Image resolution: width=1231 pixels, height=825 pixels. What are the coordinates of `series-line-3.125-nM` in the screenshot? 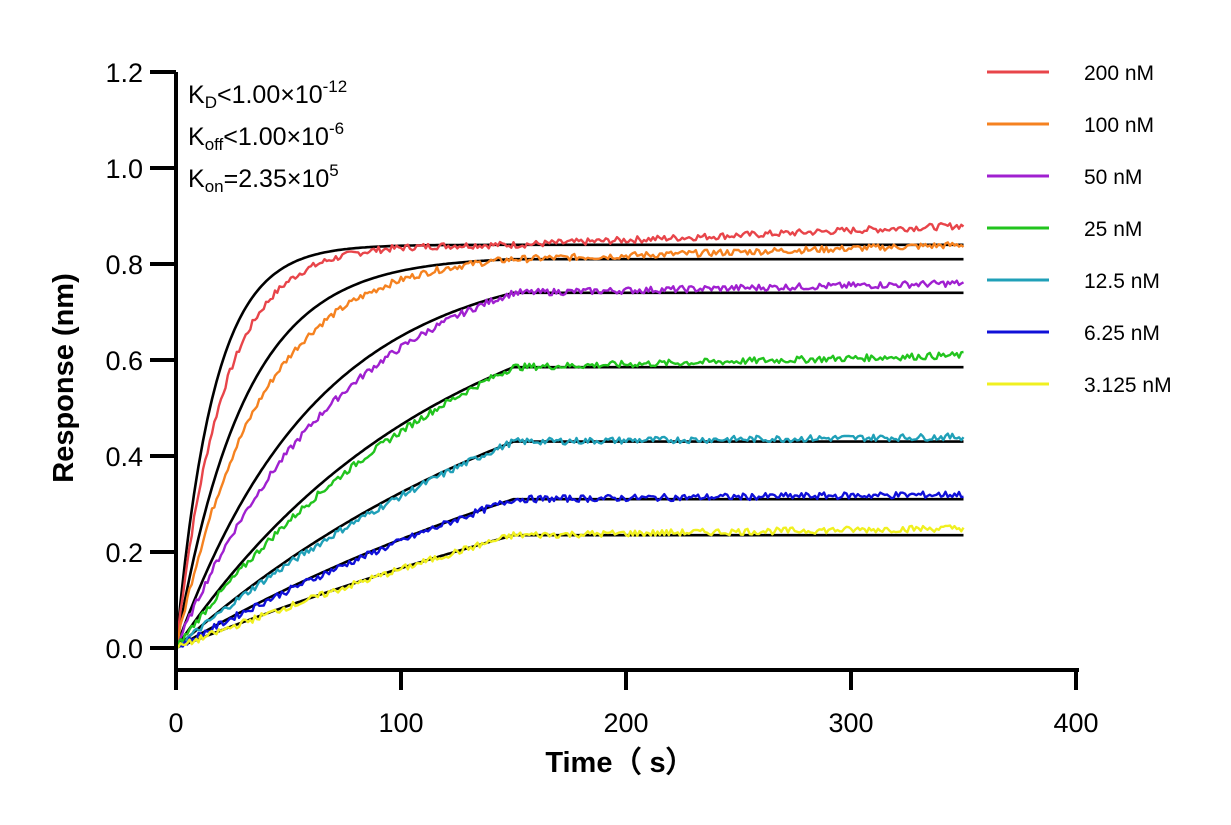 It's located at (570, 587).